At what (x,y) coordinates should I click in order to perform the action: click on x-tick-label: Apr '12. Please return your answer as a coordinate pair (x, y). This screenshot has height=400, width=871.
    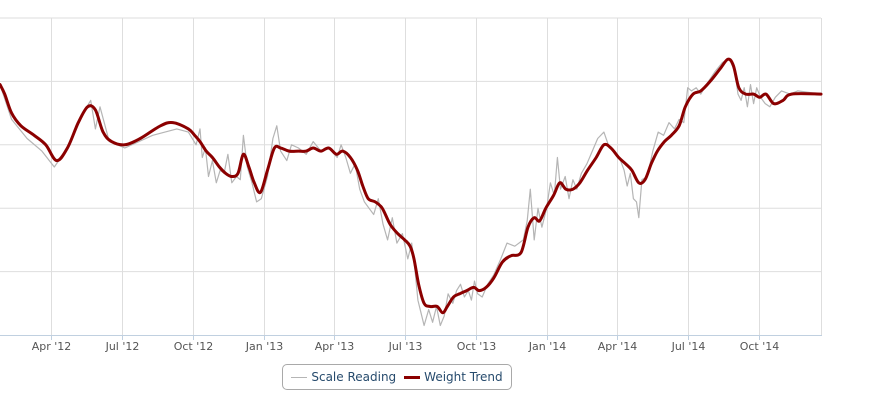
    Looking at the image, I should click on (52, 346).